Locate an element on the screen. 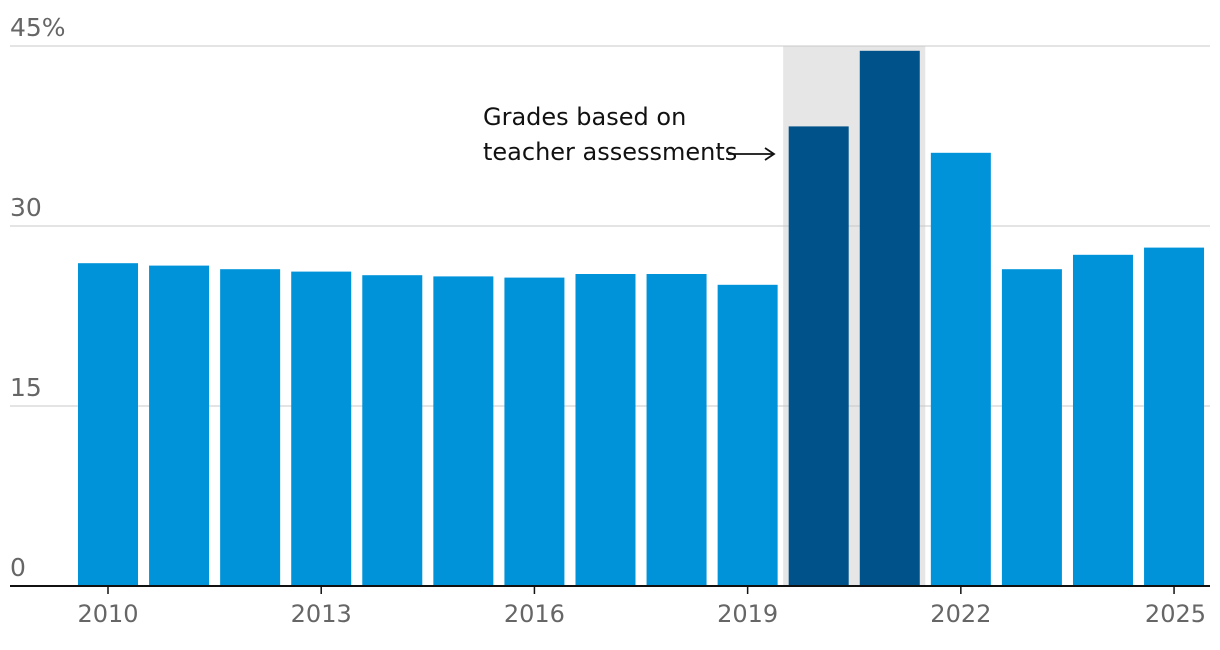 Image resolution: width=1220 pixels, height=650 pixels. bar-2024 is located at coordinates (1102, 420).